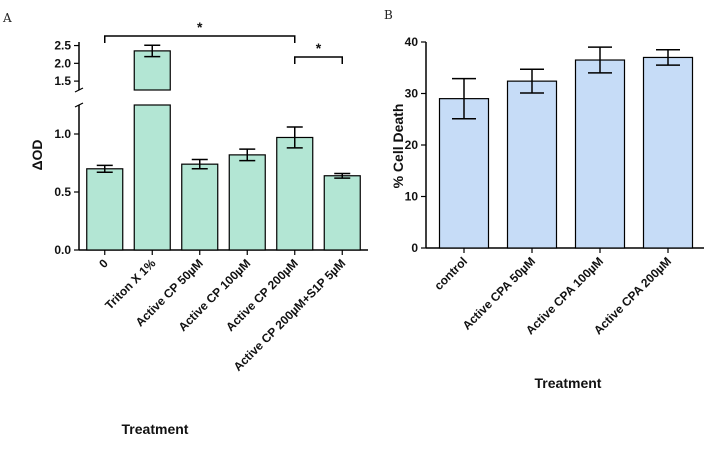 The height and width of the screenshot is (459, 723). Describe the element at coordinates (568, 383) in the screenshot. I see `chart-b-xlabel: Treatment` at that location.